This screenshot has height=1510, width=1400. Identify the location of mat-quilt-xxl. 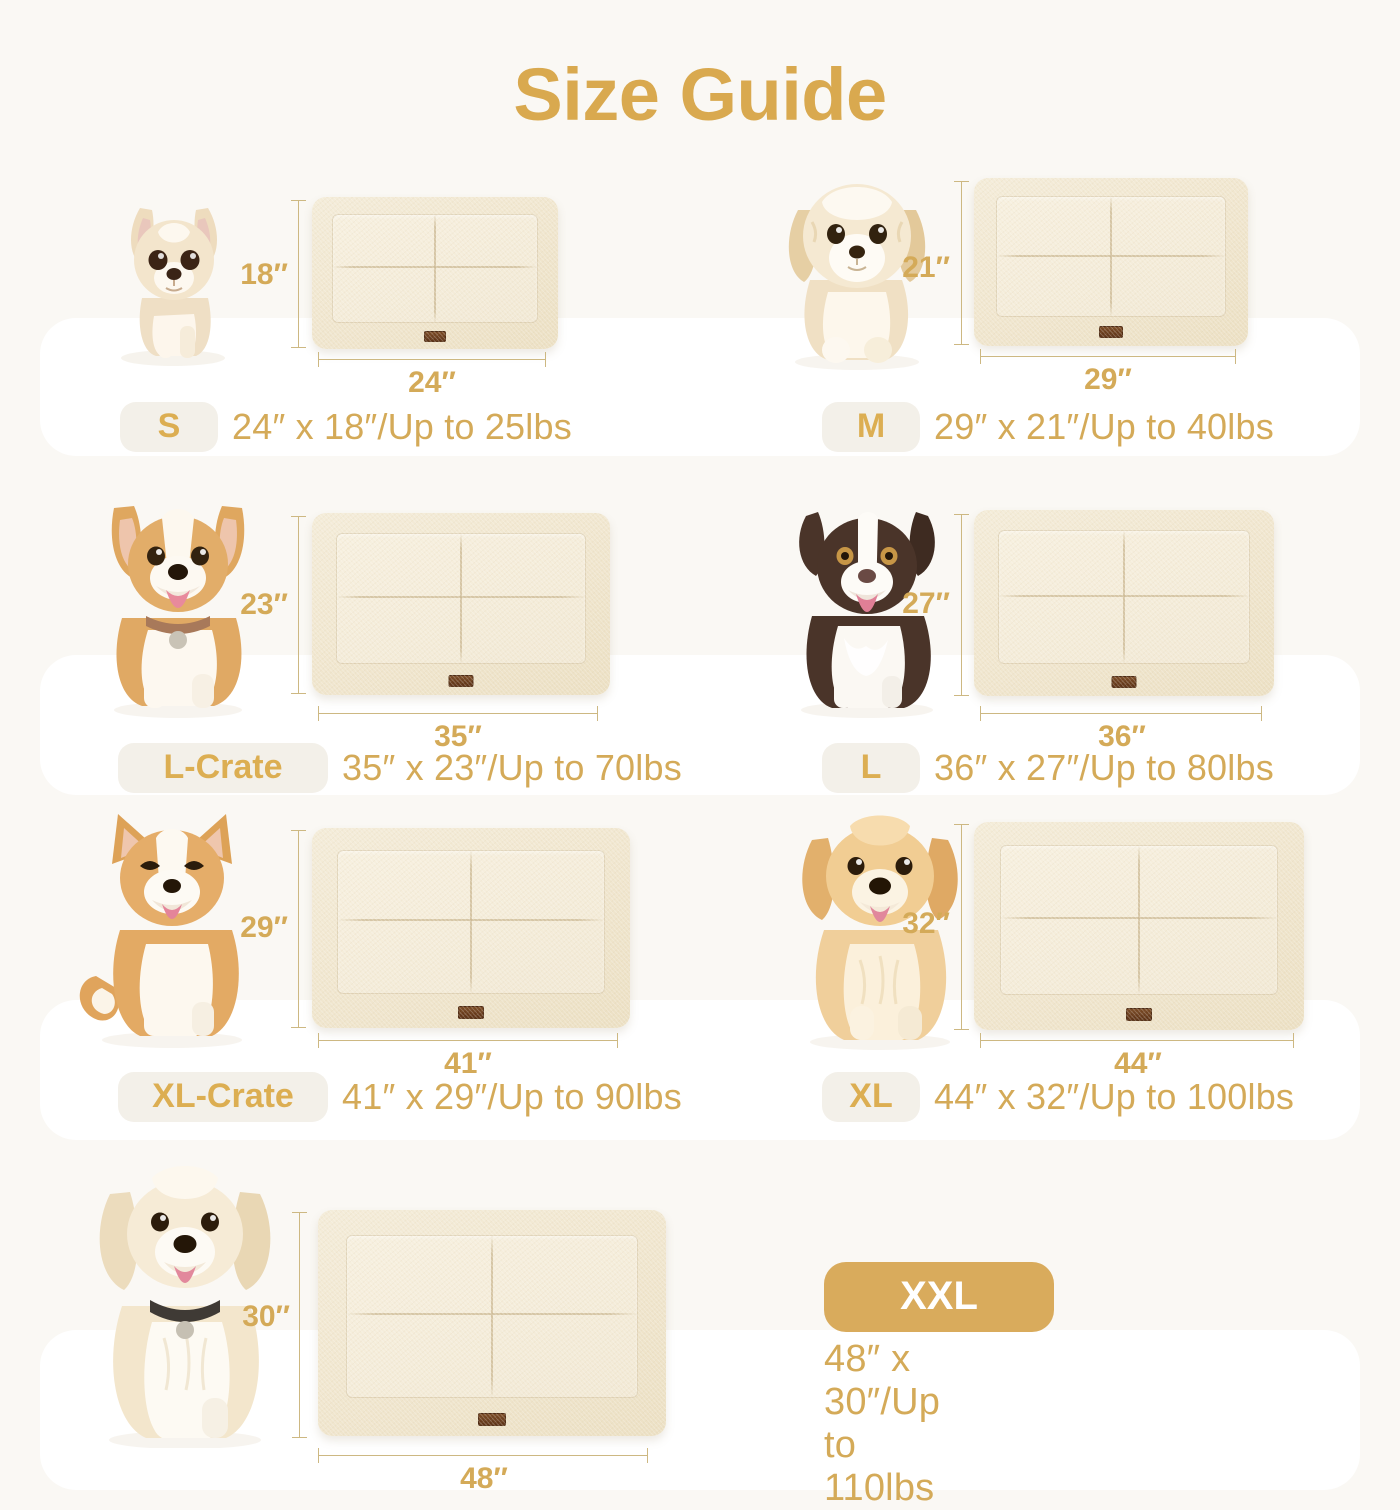
(492, 1316).